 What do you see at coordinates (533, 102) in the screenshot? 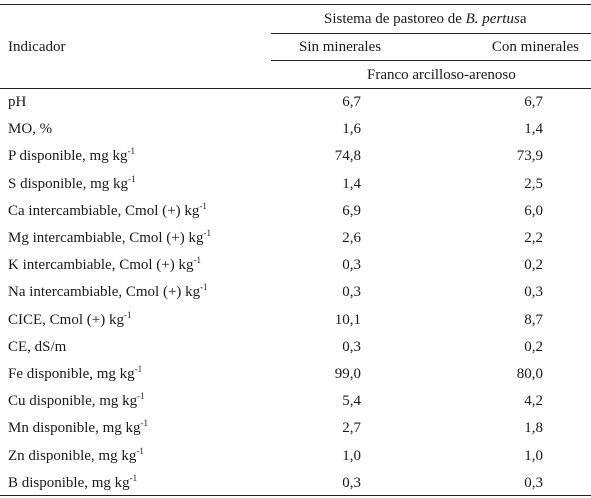
I see `value-con-minerales: 6,7` at bounding box center [533, 102].